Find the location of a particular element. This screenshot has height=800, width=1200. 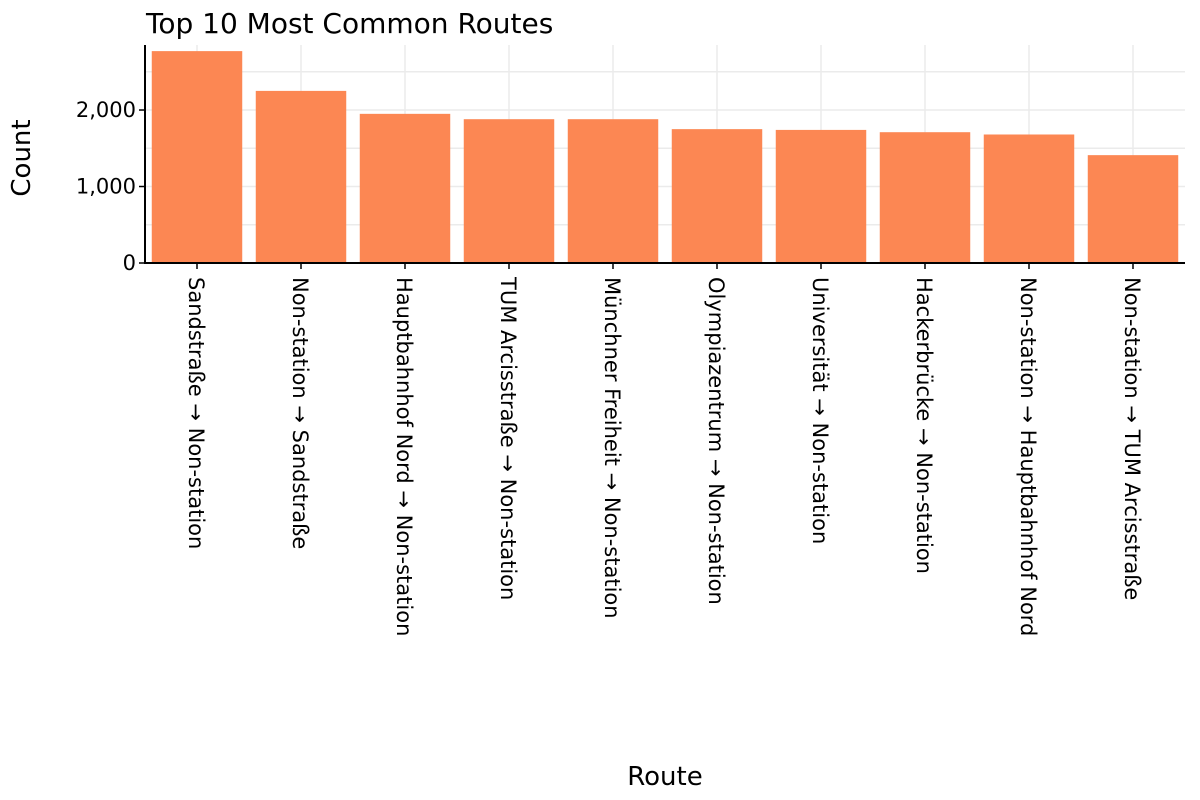

y-axis-label: Count is located at coordinates (22, 157).